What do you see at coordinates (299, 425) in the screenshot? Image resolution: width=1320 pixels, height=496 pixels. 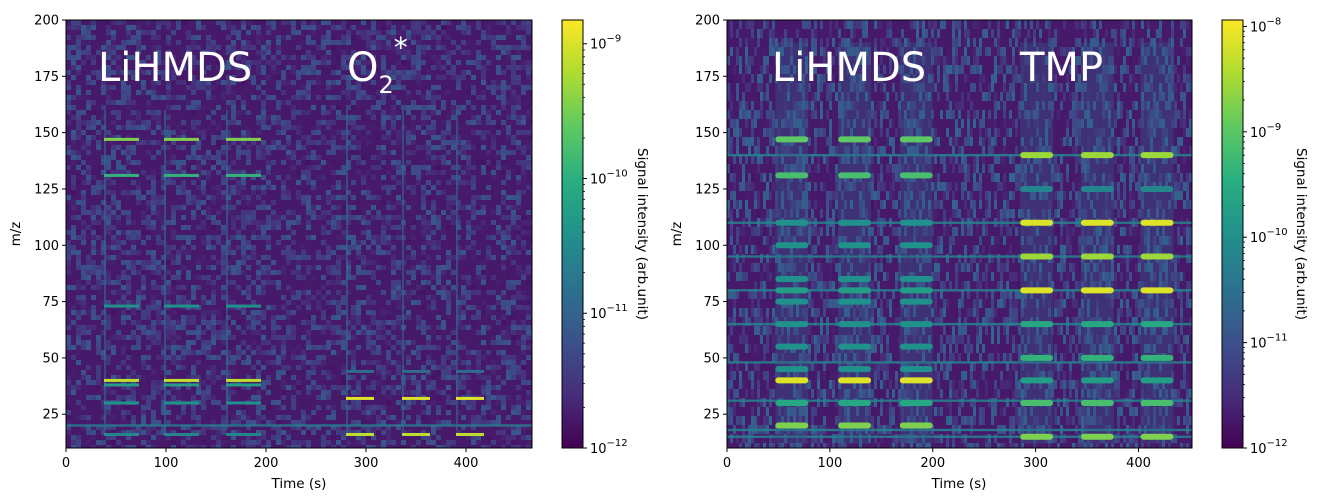 I see `continuous-line` at bounding box center [299, 425].